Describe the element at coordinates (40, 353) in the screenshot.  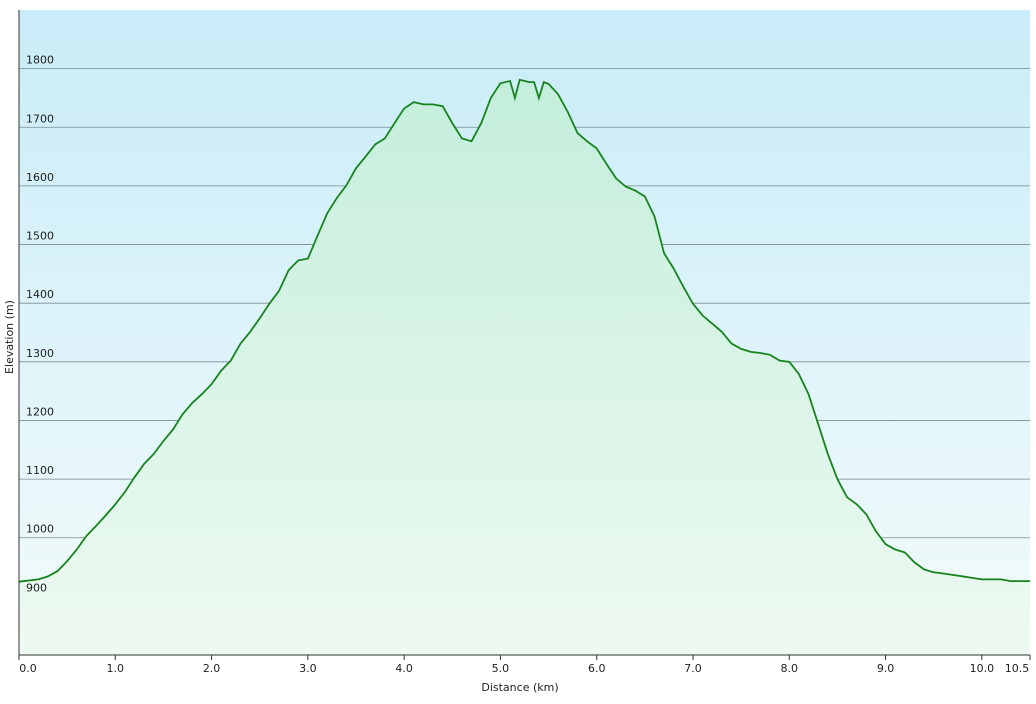
I see `y-tick-label: 1300` at that location.